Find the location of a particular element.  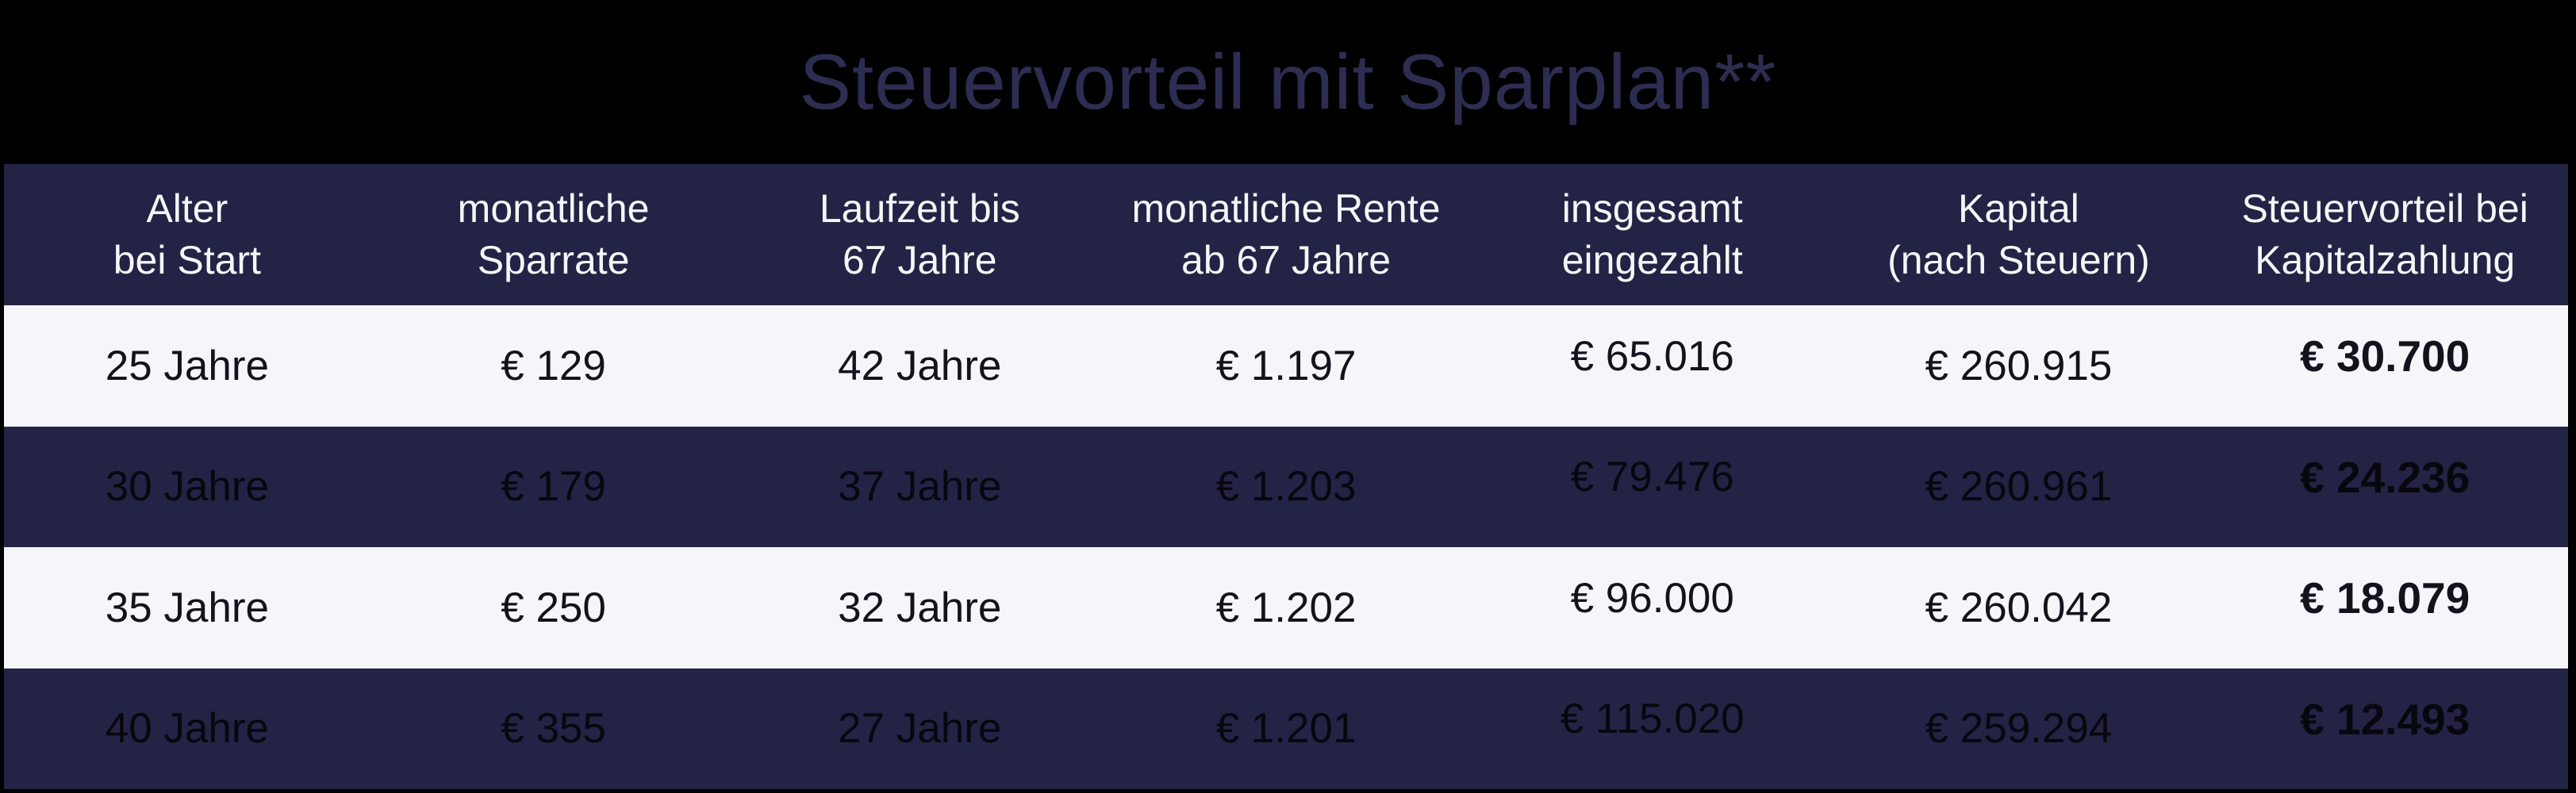

col-header-insgesamt-eingezahlt: insgesamt eingezahlt is located at coordinates (1652, 235).